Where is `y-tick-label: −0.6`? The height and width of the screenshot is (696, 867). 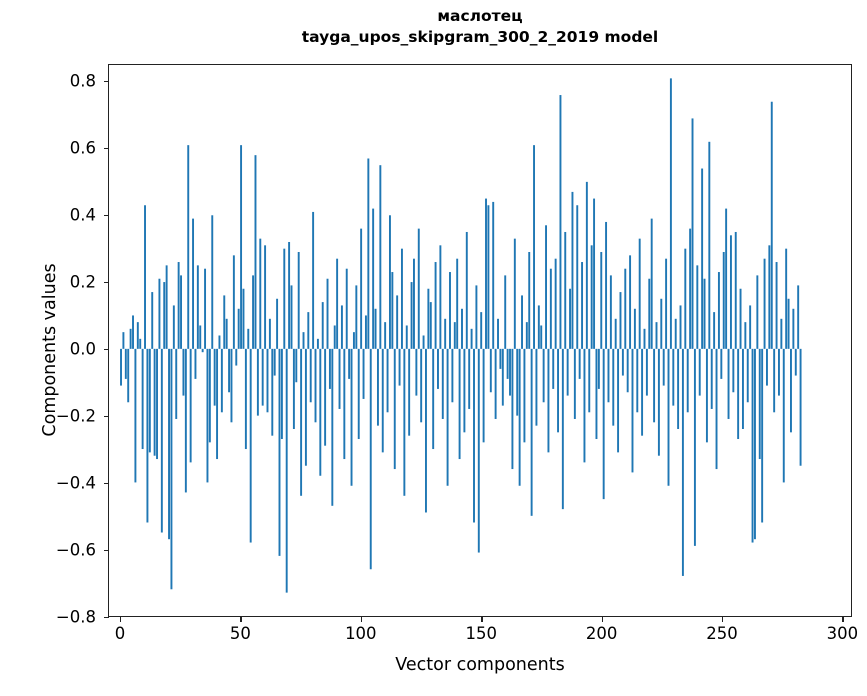 y-tick-label: −0.6 is located at coordinates (75, 550).